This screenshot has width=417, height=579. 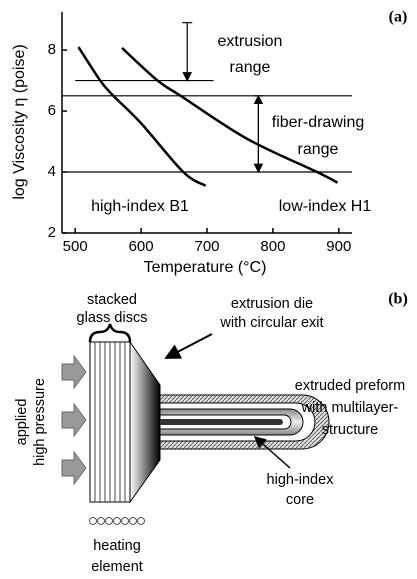 What do you see at coordinates (205, 267) in the screenshot?
I see `x-axis-label: Temperature (°C)` at bounding box center [205, 267].